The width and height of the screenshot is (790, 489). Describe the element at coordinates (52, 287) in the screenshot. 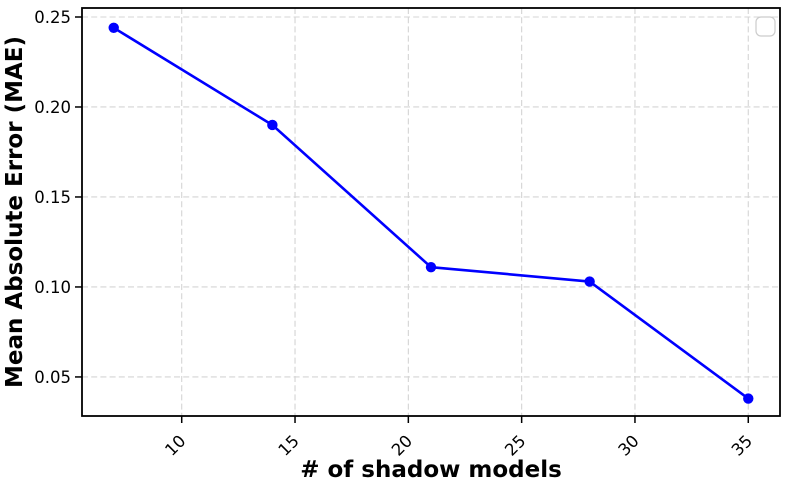

I see `y-tick-label: 0.10` at that location.